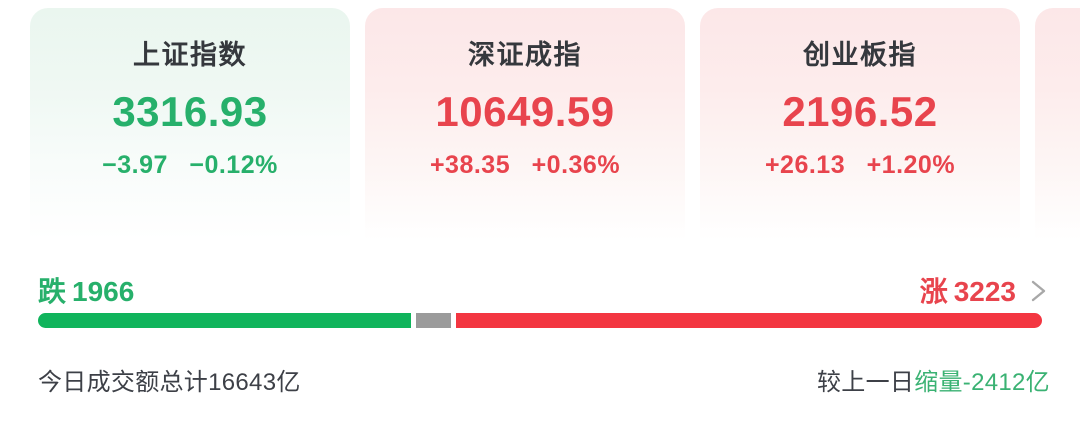 The width and height of the screenshot is (1080, 444). What do you see at coordinates (860, 55) in the screenshot?
I see `index-card-title: 创业板指` at bounding box center [860, 55].